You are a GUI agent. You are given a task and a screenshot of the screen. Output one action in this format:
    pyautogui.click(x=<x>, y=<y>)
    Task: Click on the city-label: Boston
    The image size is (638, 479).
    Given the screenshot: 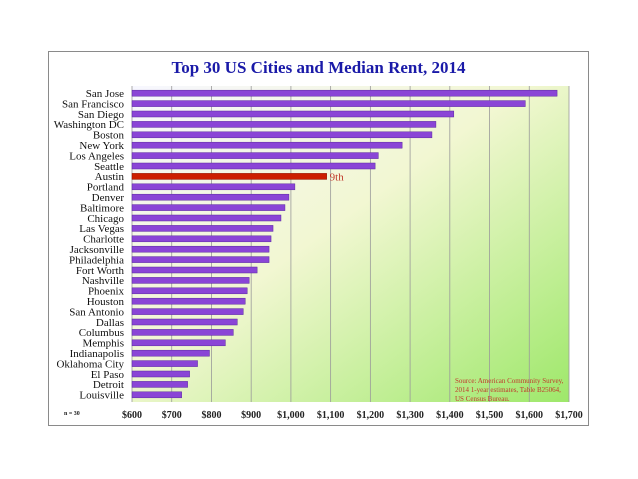 What is the action you would take?
    pyautogui.click(x=109, y=136)
    